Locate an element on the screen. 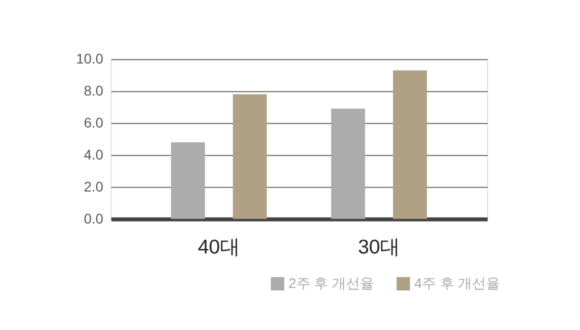  legend-label: 2주 후 개선율 is located at coordinates (331, 282).